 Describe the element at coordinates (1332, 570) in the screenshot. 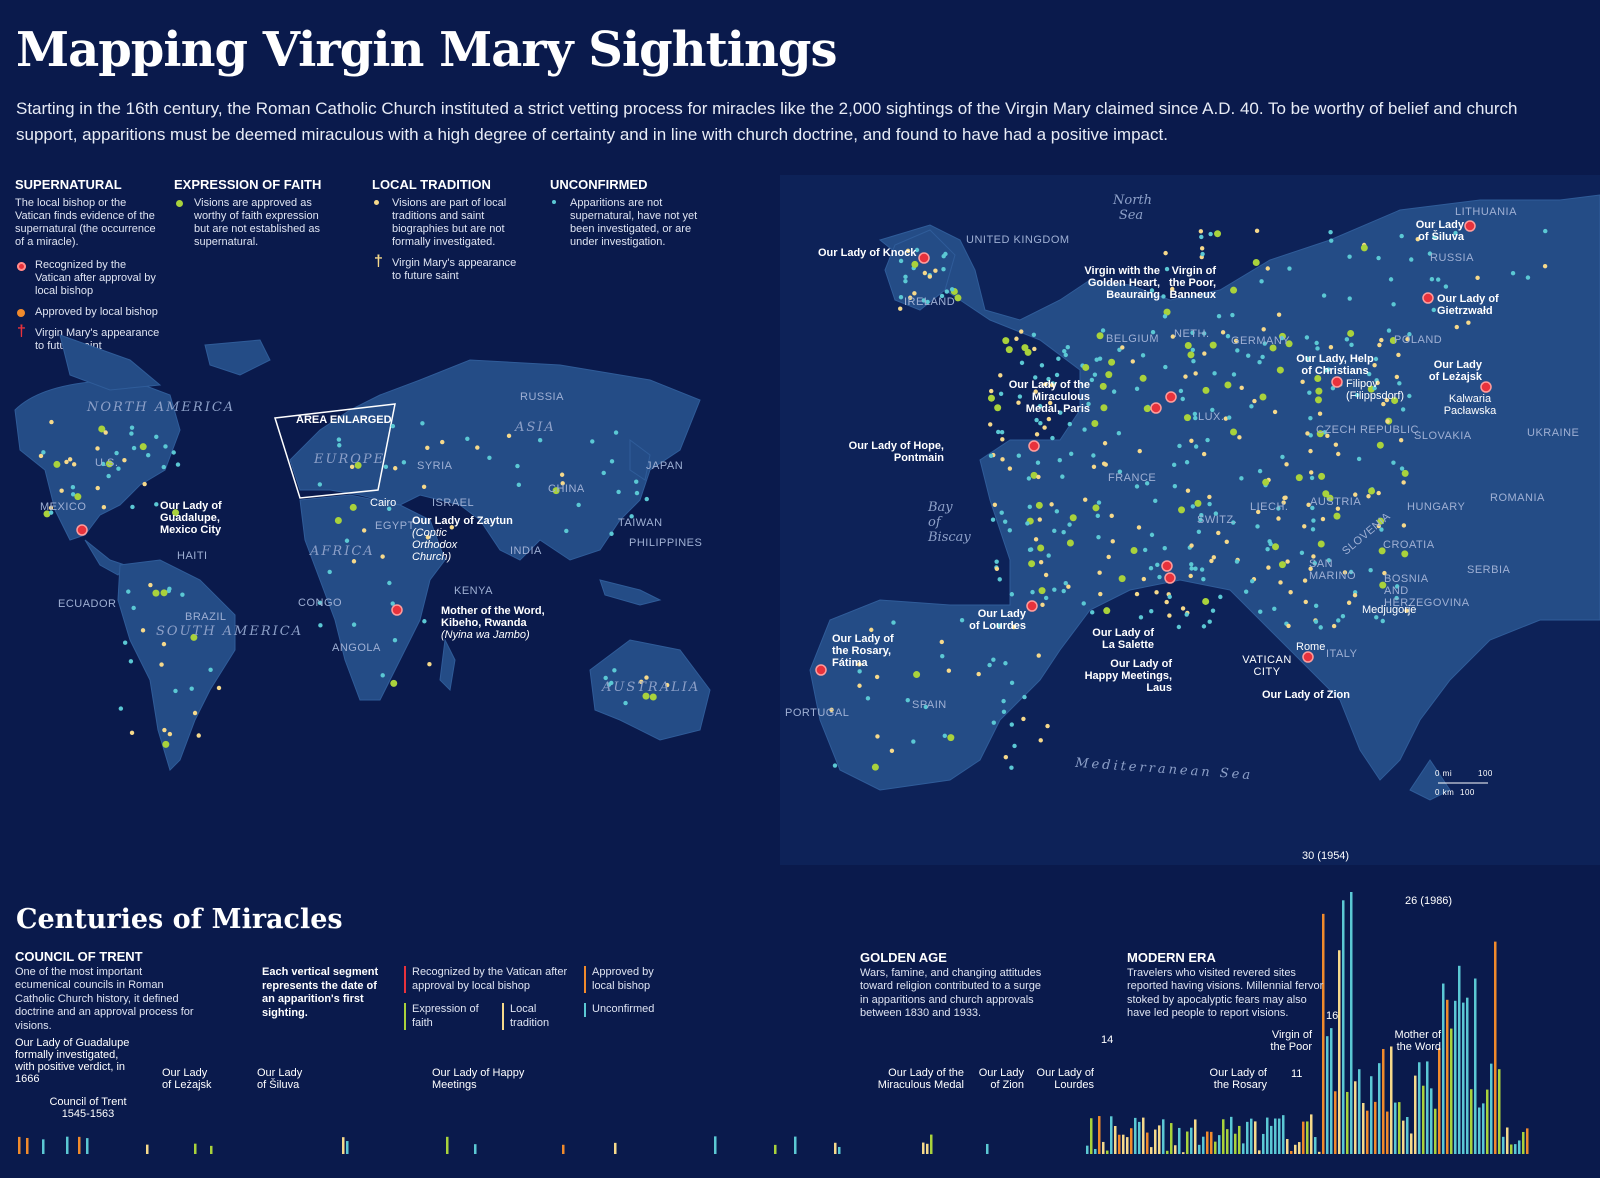

I see `country-san-marino: SAN MARINO` at that location.